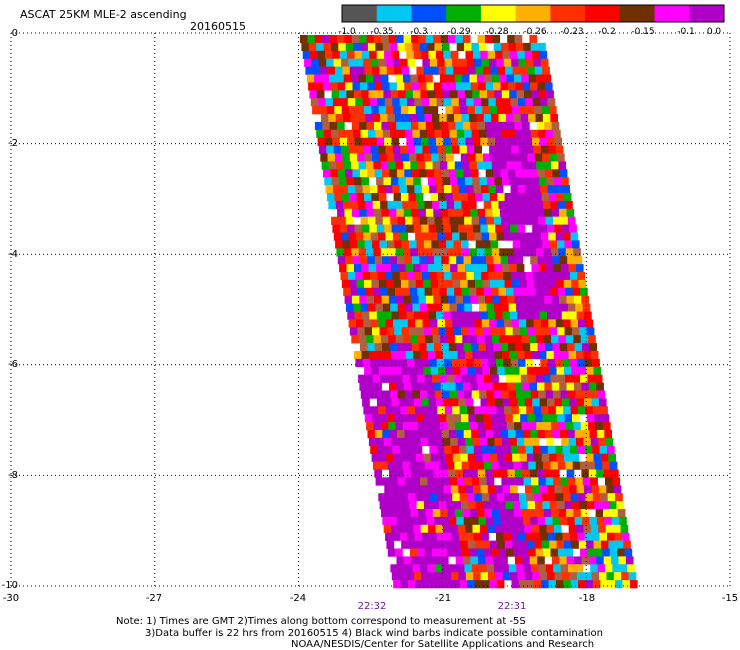 The image size is (740, 650). What do you see at coordinates (603, 13) in the screenshot?
I see `colorbar-segment` at bounding box center [603, 13].